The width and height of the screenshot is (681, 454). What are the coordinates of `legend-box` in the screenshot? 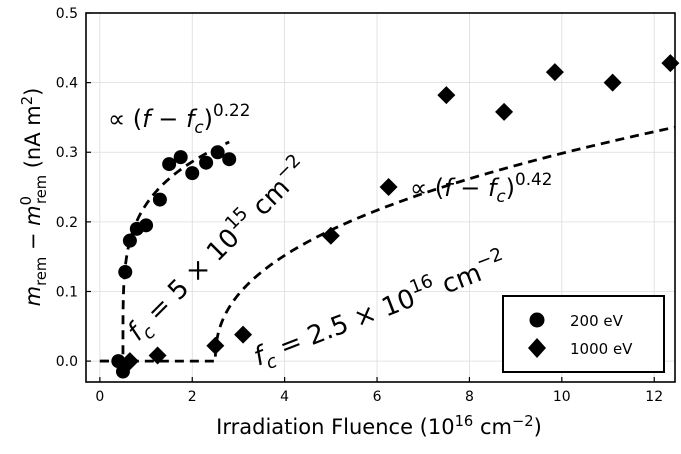 It's located at (583, 334).